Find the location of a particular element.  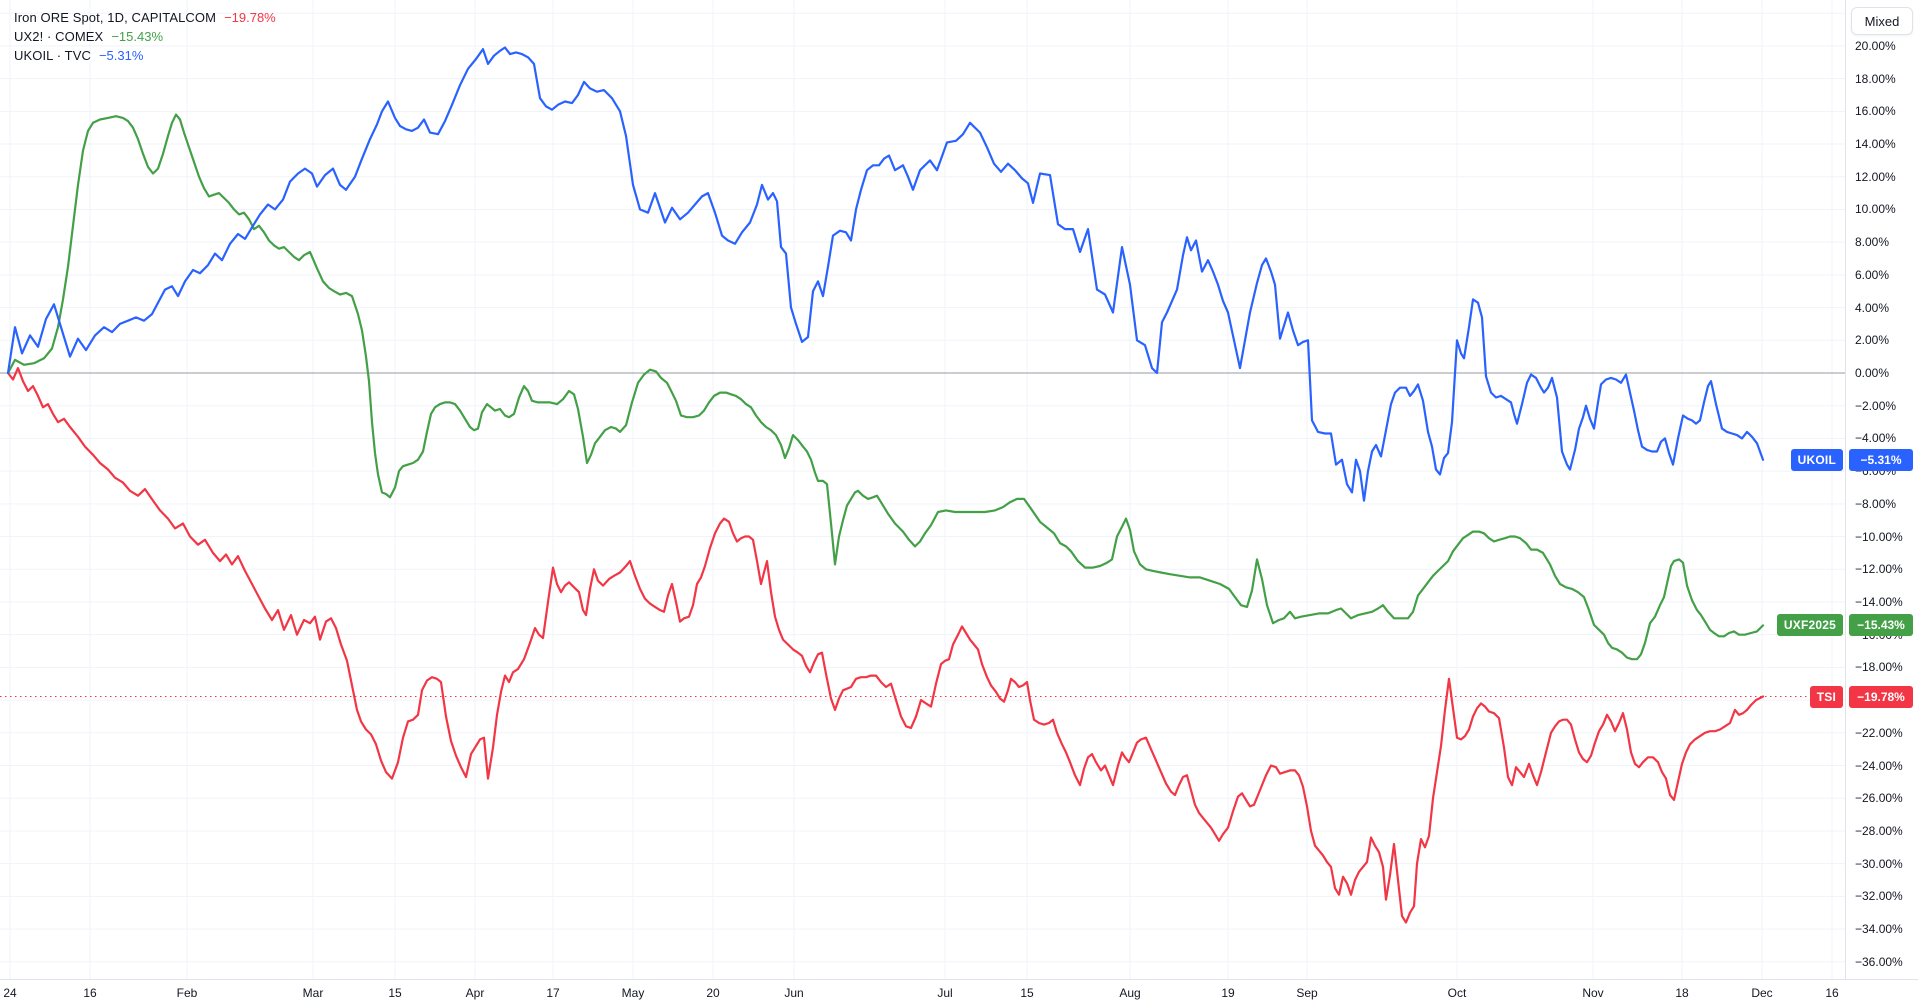

price-tick-label: 10.00% is located at coordinates (1875, 209).